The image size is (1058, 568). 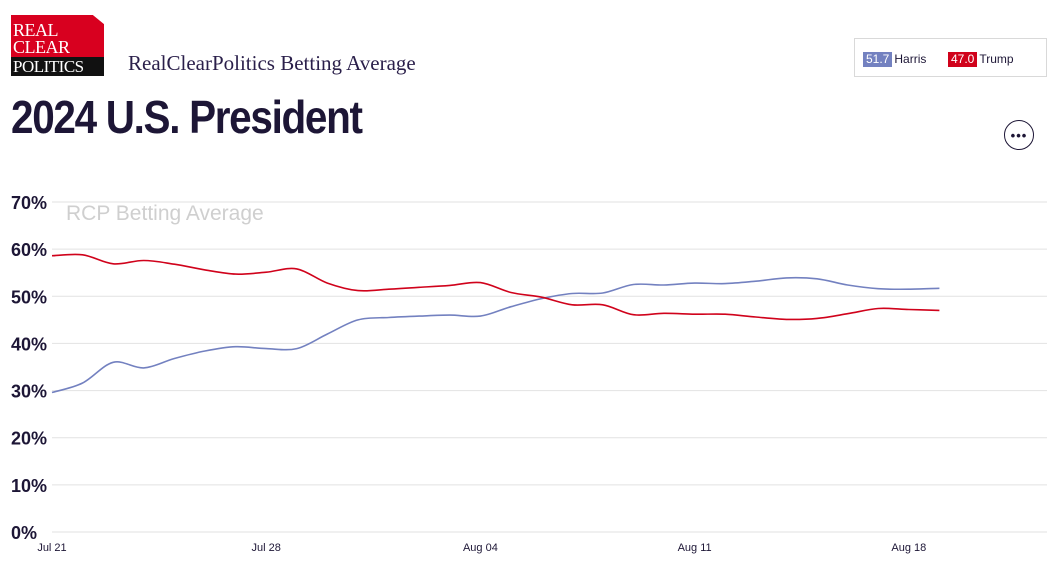 What do you see at coordinates (480, 548) in the screenshot?
I see `x-tick-label: Aug 04` at bounding box center [480, 548].